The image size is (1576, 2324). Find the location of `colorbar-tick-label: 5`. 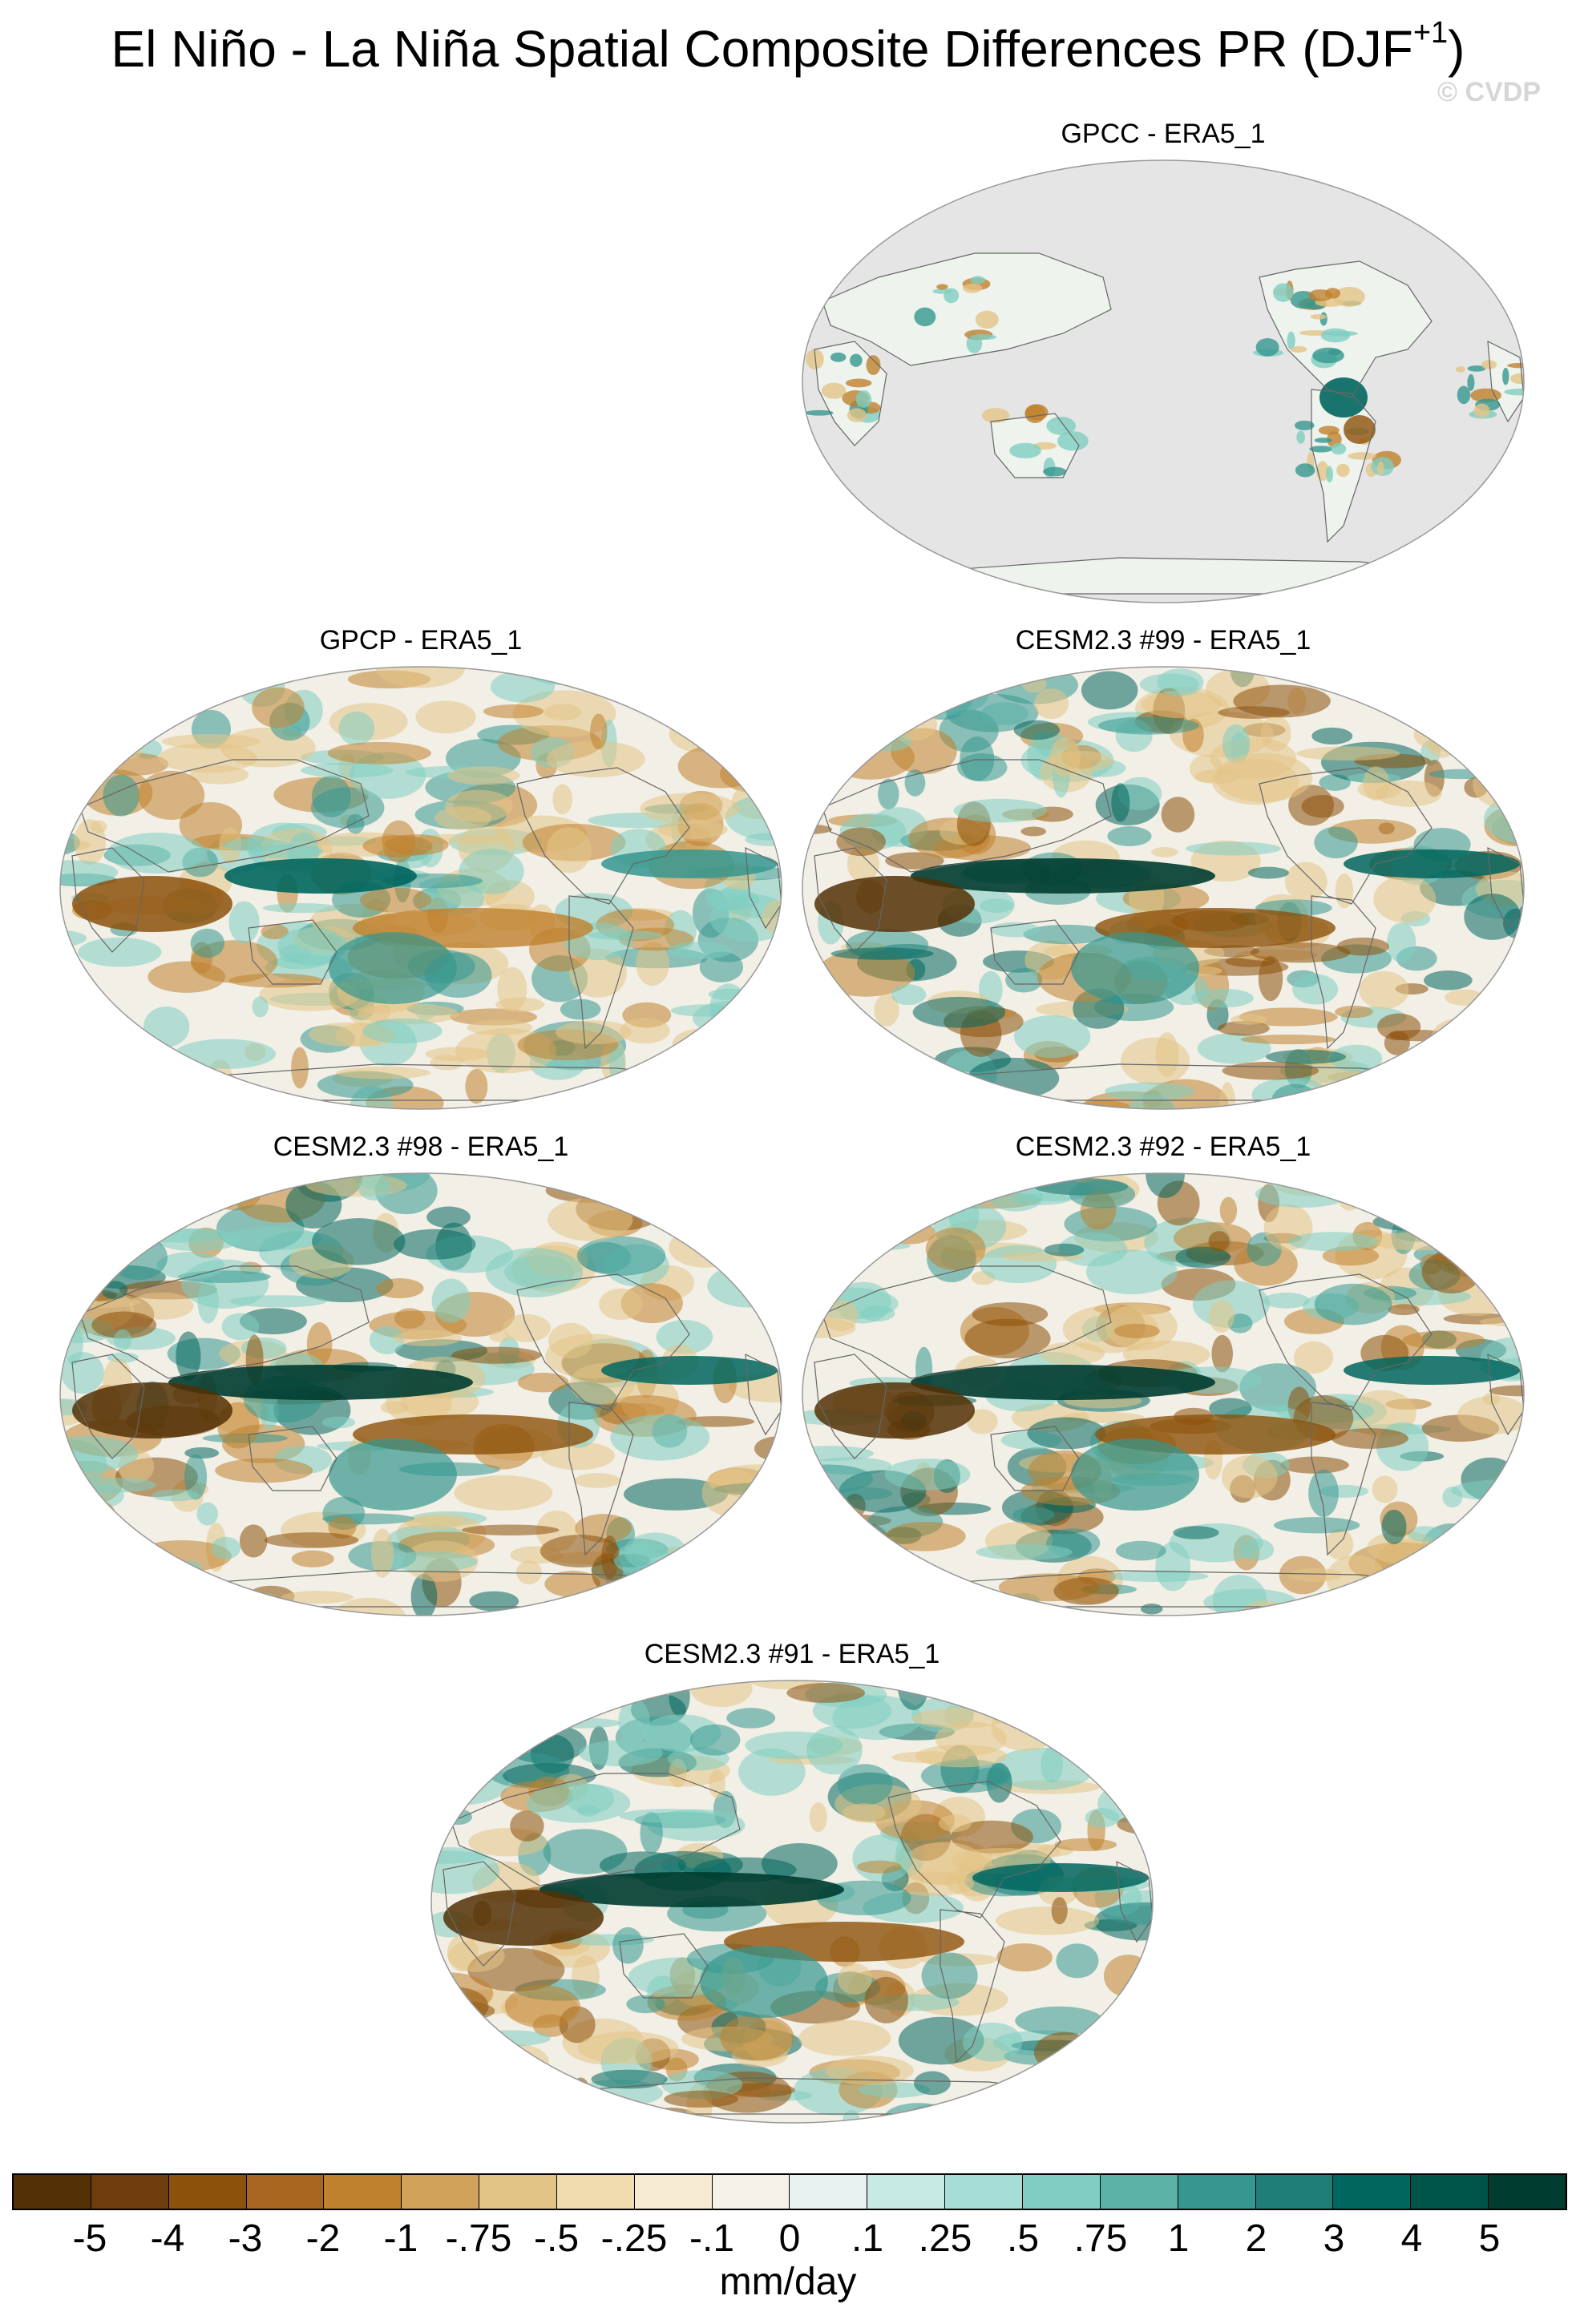

colorbar-tick-label: 5 is located at coordinates (1489, 2238).